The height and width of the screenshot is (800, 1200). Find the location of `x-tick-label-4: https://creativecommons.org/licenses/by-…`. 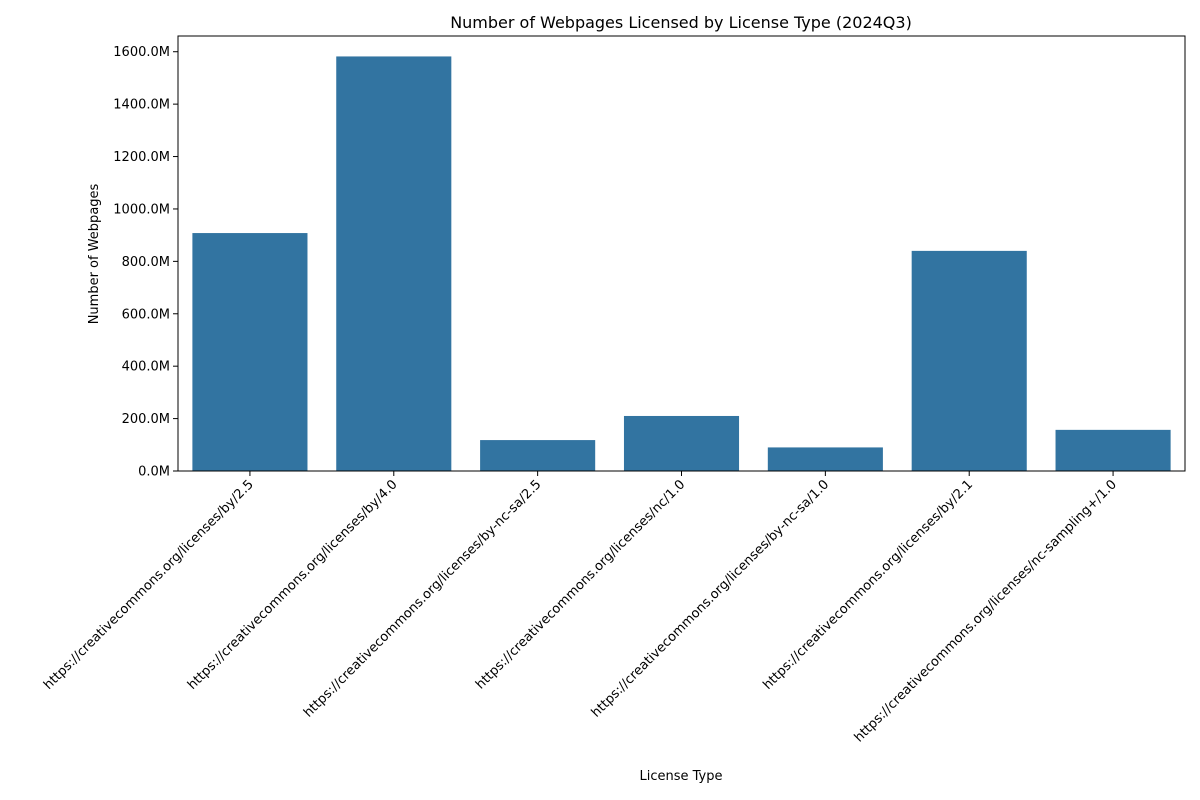

x-tick-label-4: https://creativecommons.org/licenses/by-… is located at coordinates (710, 598).